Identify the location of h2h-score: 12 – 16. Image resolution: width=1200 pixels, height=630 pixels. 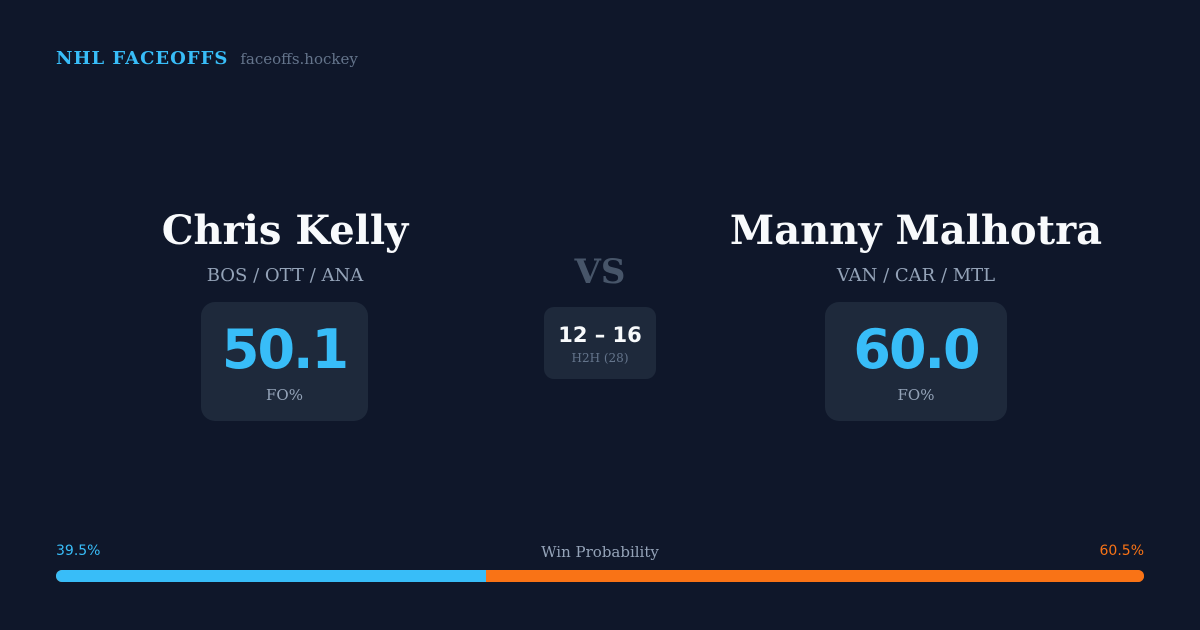
(600, 334).